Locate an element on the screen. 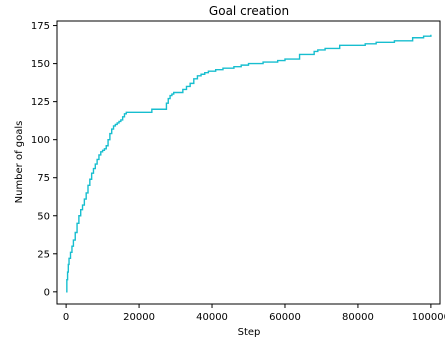 The width and height of the screenshot is (445, 341). y-tick-label: 125 is located at coordinates (40, 102).